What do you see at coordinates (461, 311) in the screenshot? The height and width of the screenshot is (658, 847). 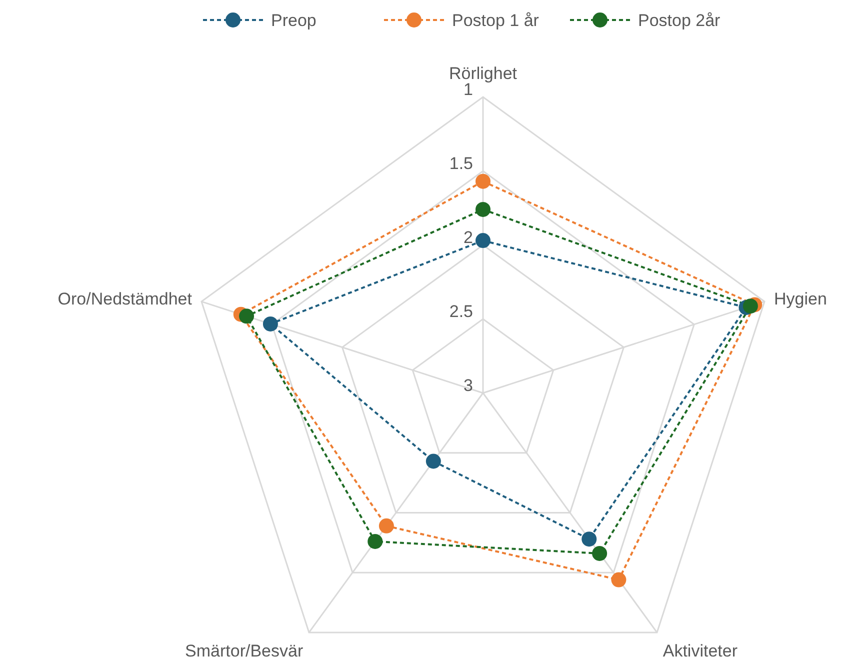 I see `y-tick-label: 2.5` at bounding box center [461, 311].